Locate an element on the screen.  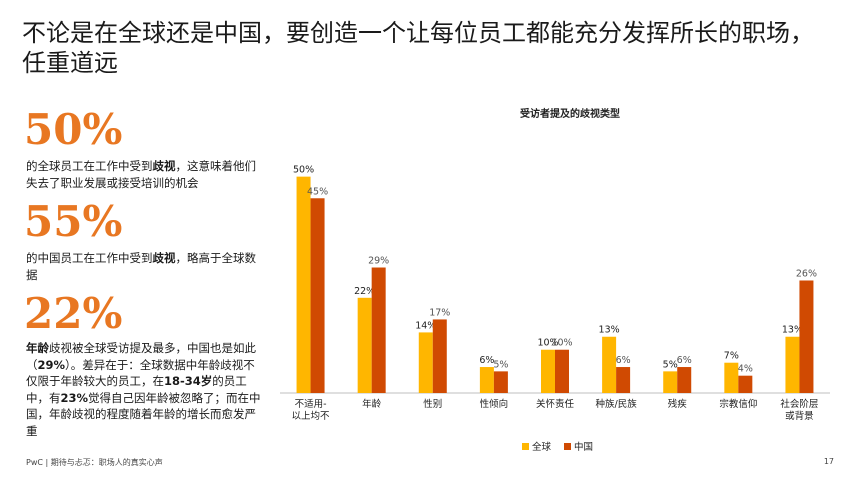
category-label-0-line1: 以上均不 is located at coordinates (311, 416).